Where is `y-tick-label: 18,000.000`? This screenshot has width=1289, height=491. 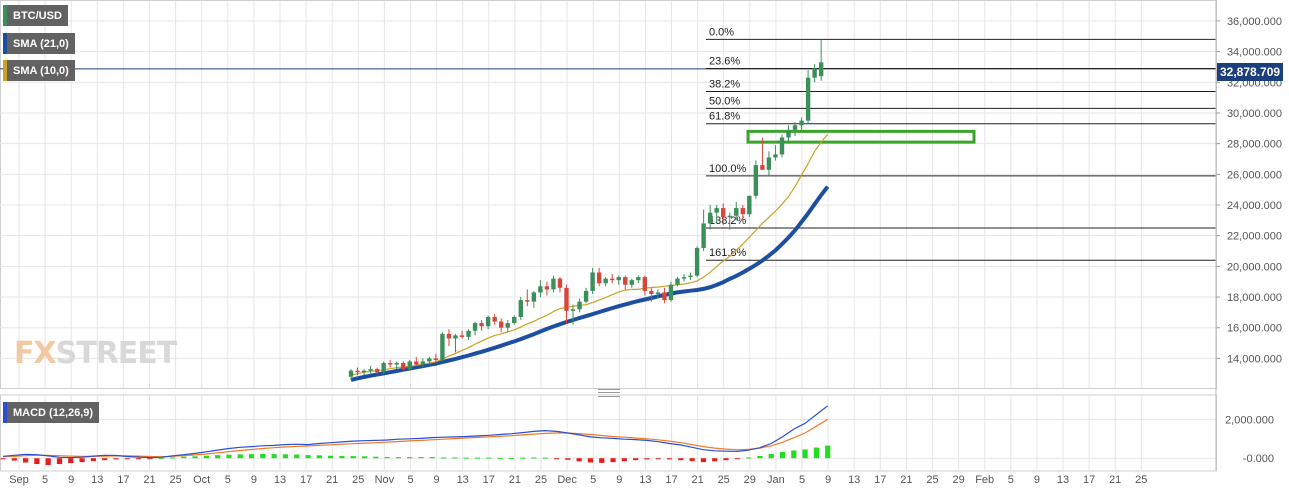 y-tick-label: 18,000.000 is located at coordinates (1254, 298).